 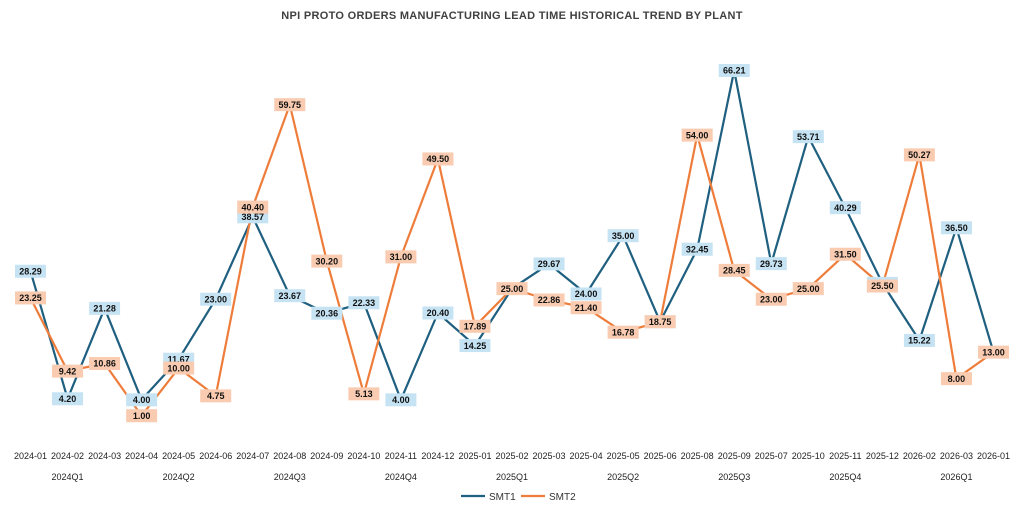 What do you see at coordinates (252, 217) in the screenshot?
I see `data-label: 38.57` at bounding box center [252, 217].